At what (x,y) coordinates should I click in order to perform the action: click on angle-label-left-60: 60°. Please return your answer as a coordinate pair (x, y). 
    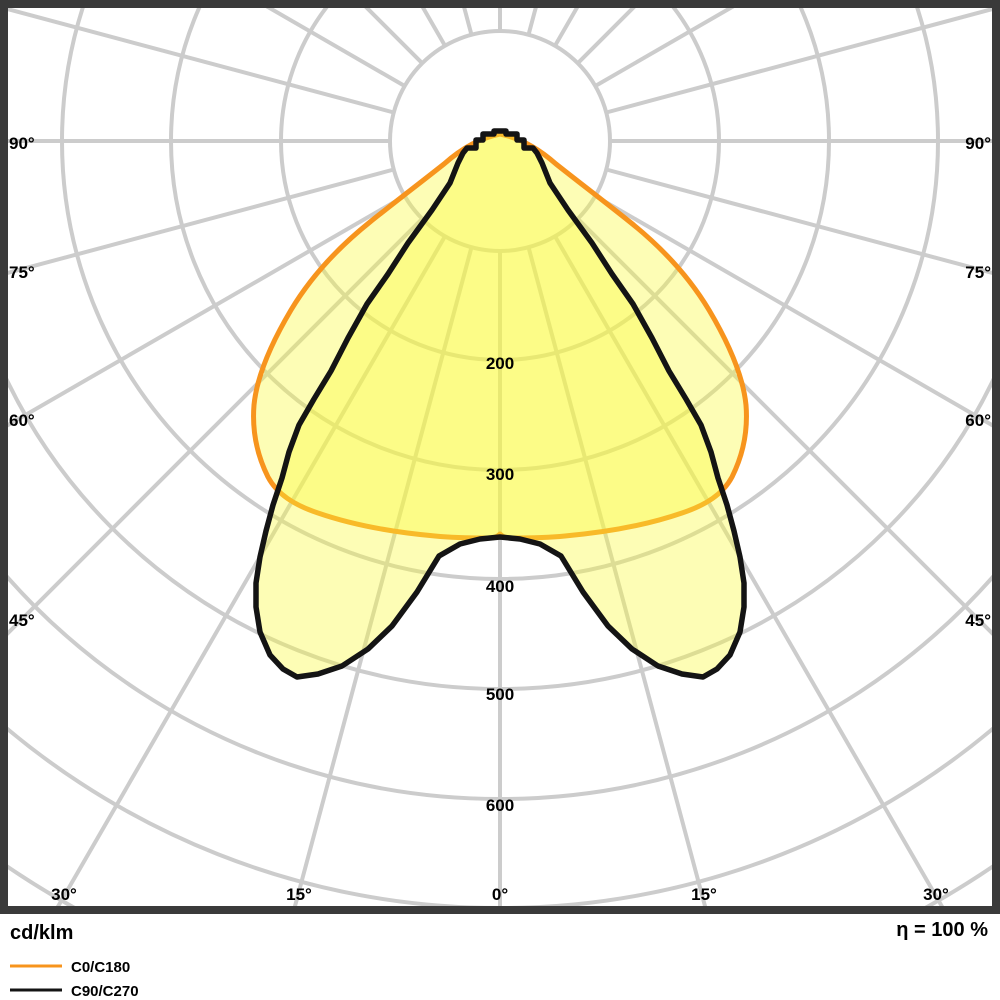
    Looking at the image, I should click on (22, 420).